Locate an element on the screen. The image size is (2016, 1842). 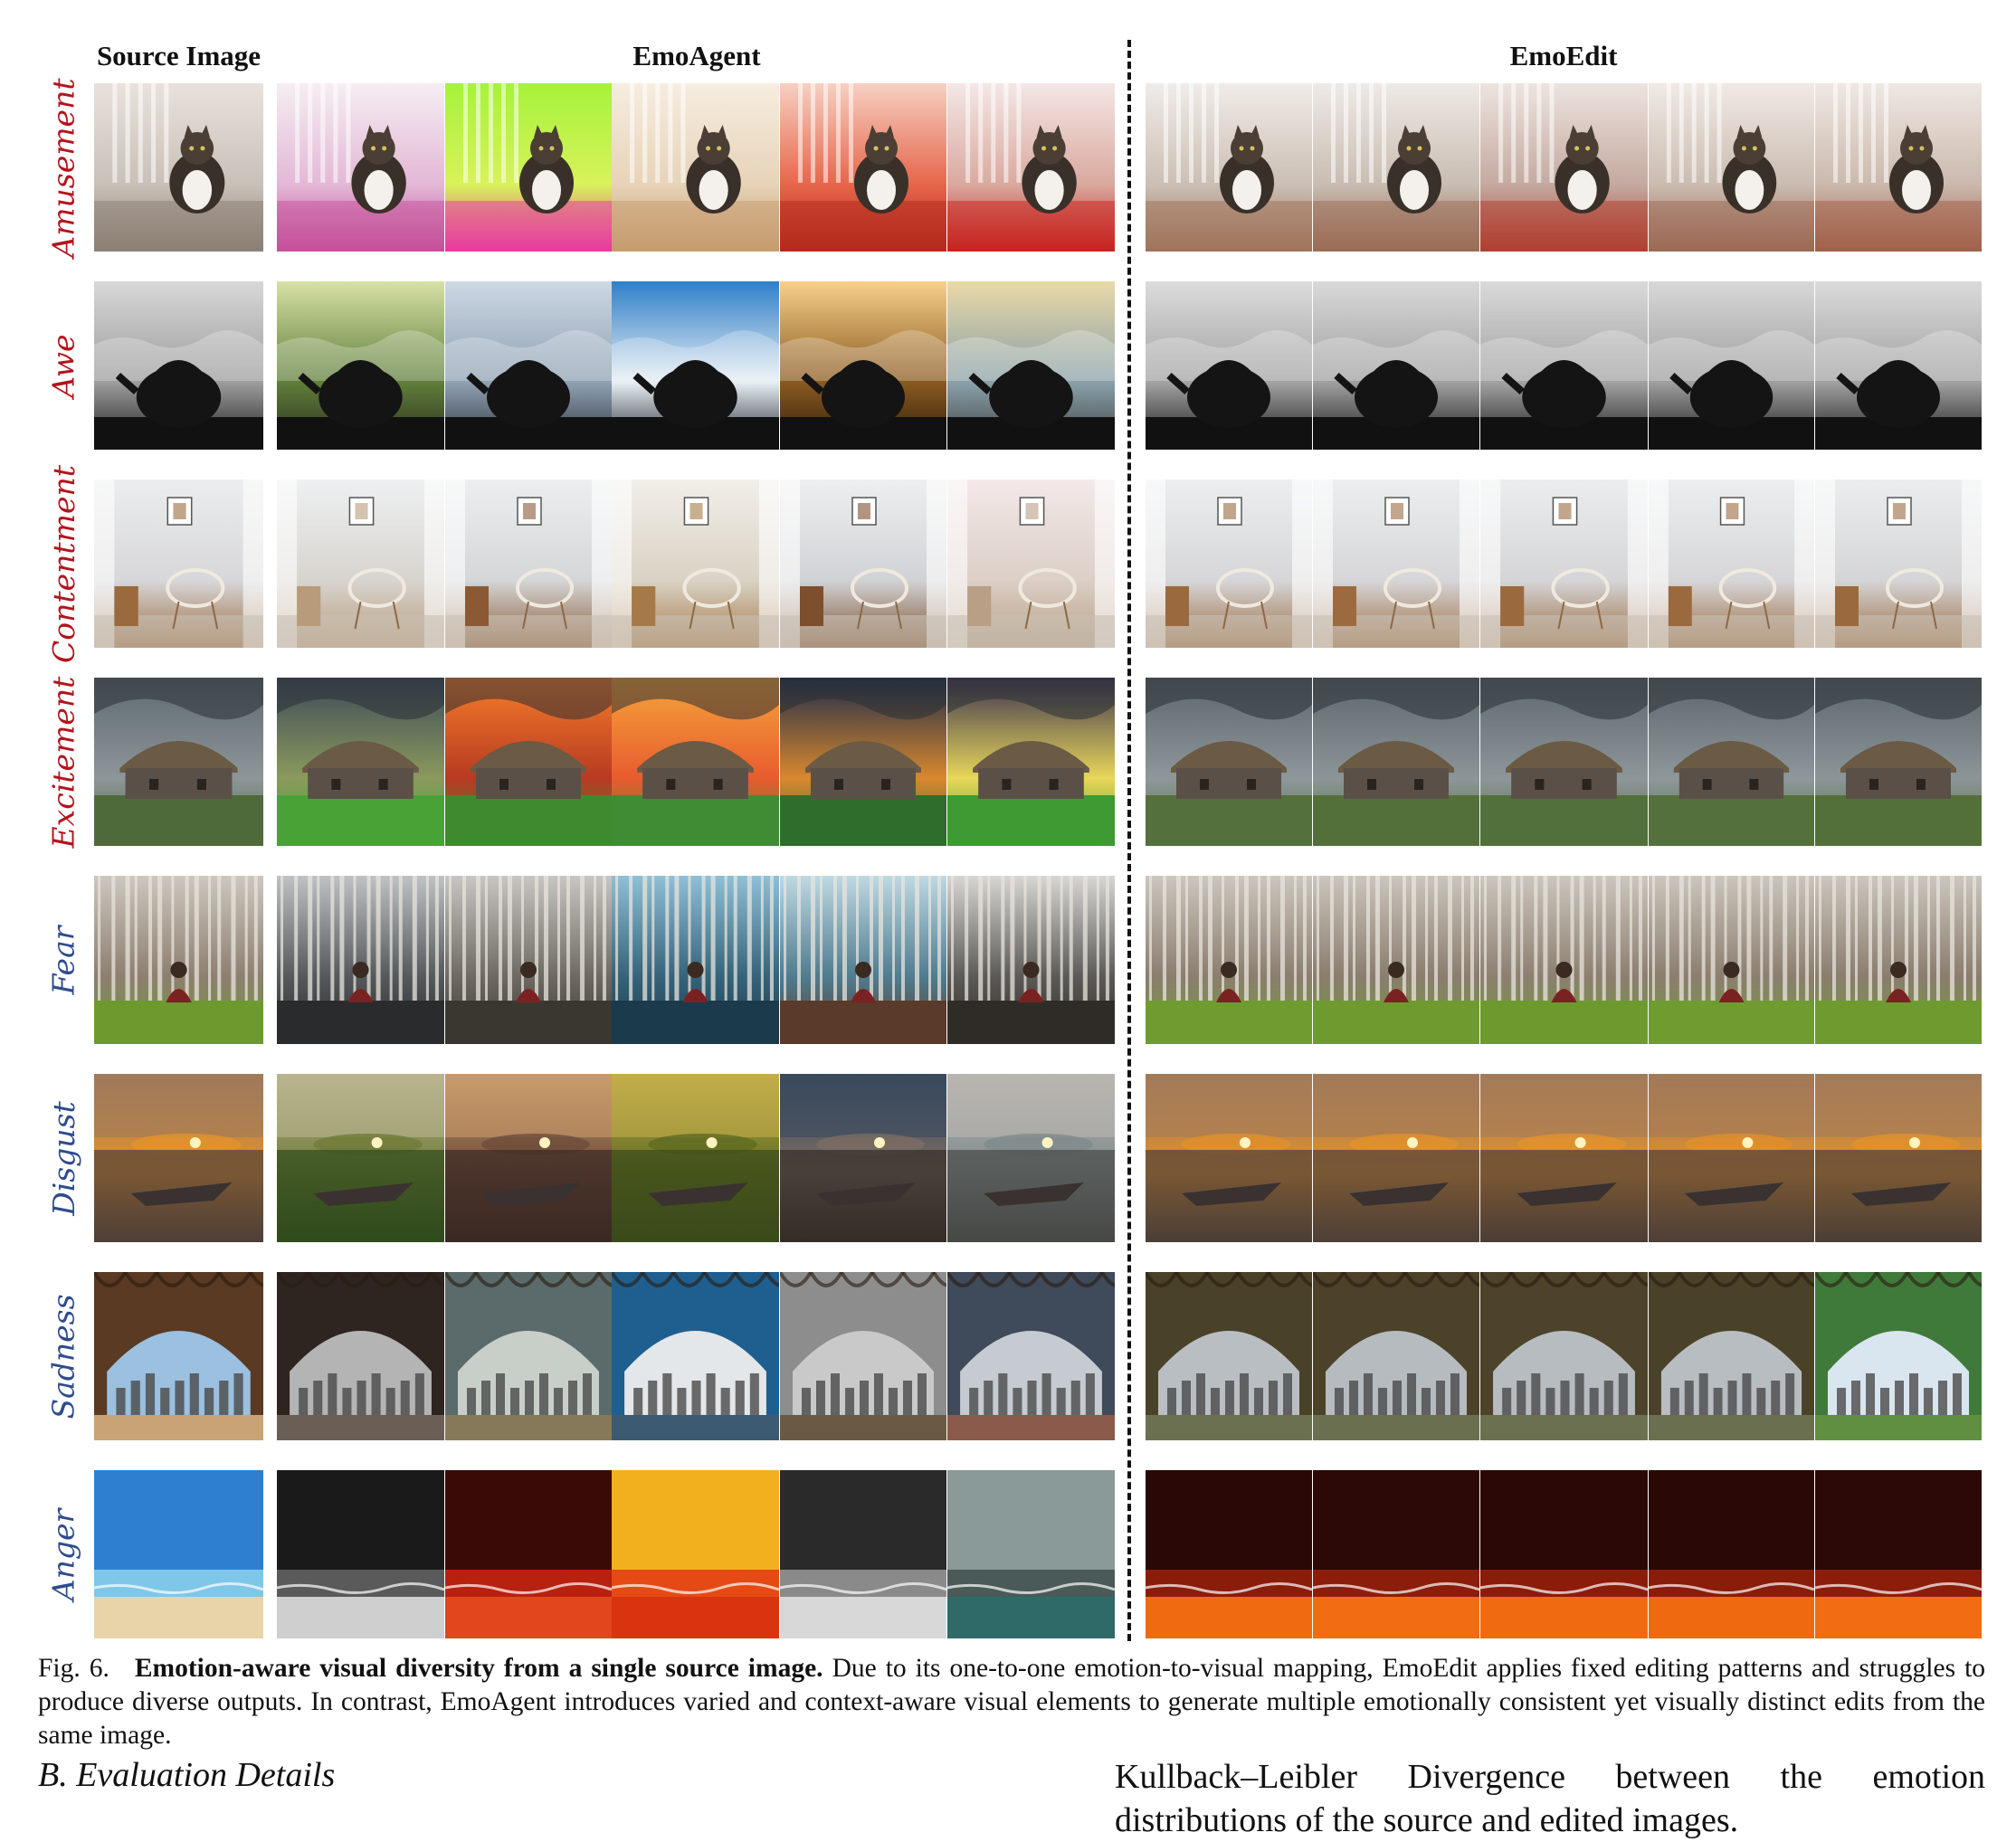
figure-number: Fig. 6. is located at coordinates (74, 1668).